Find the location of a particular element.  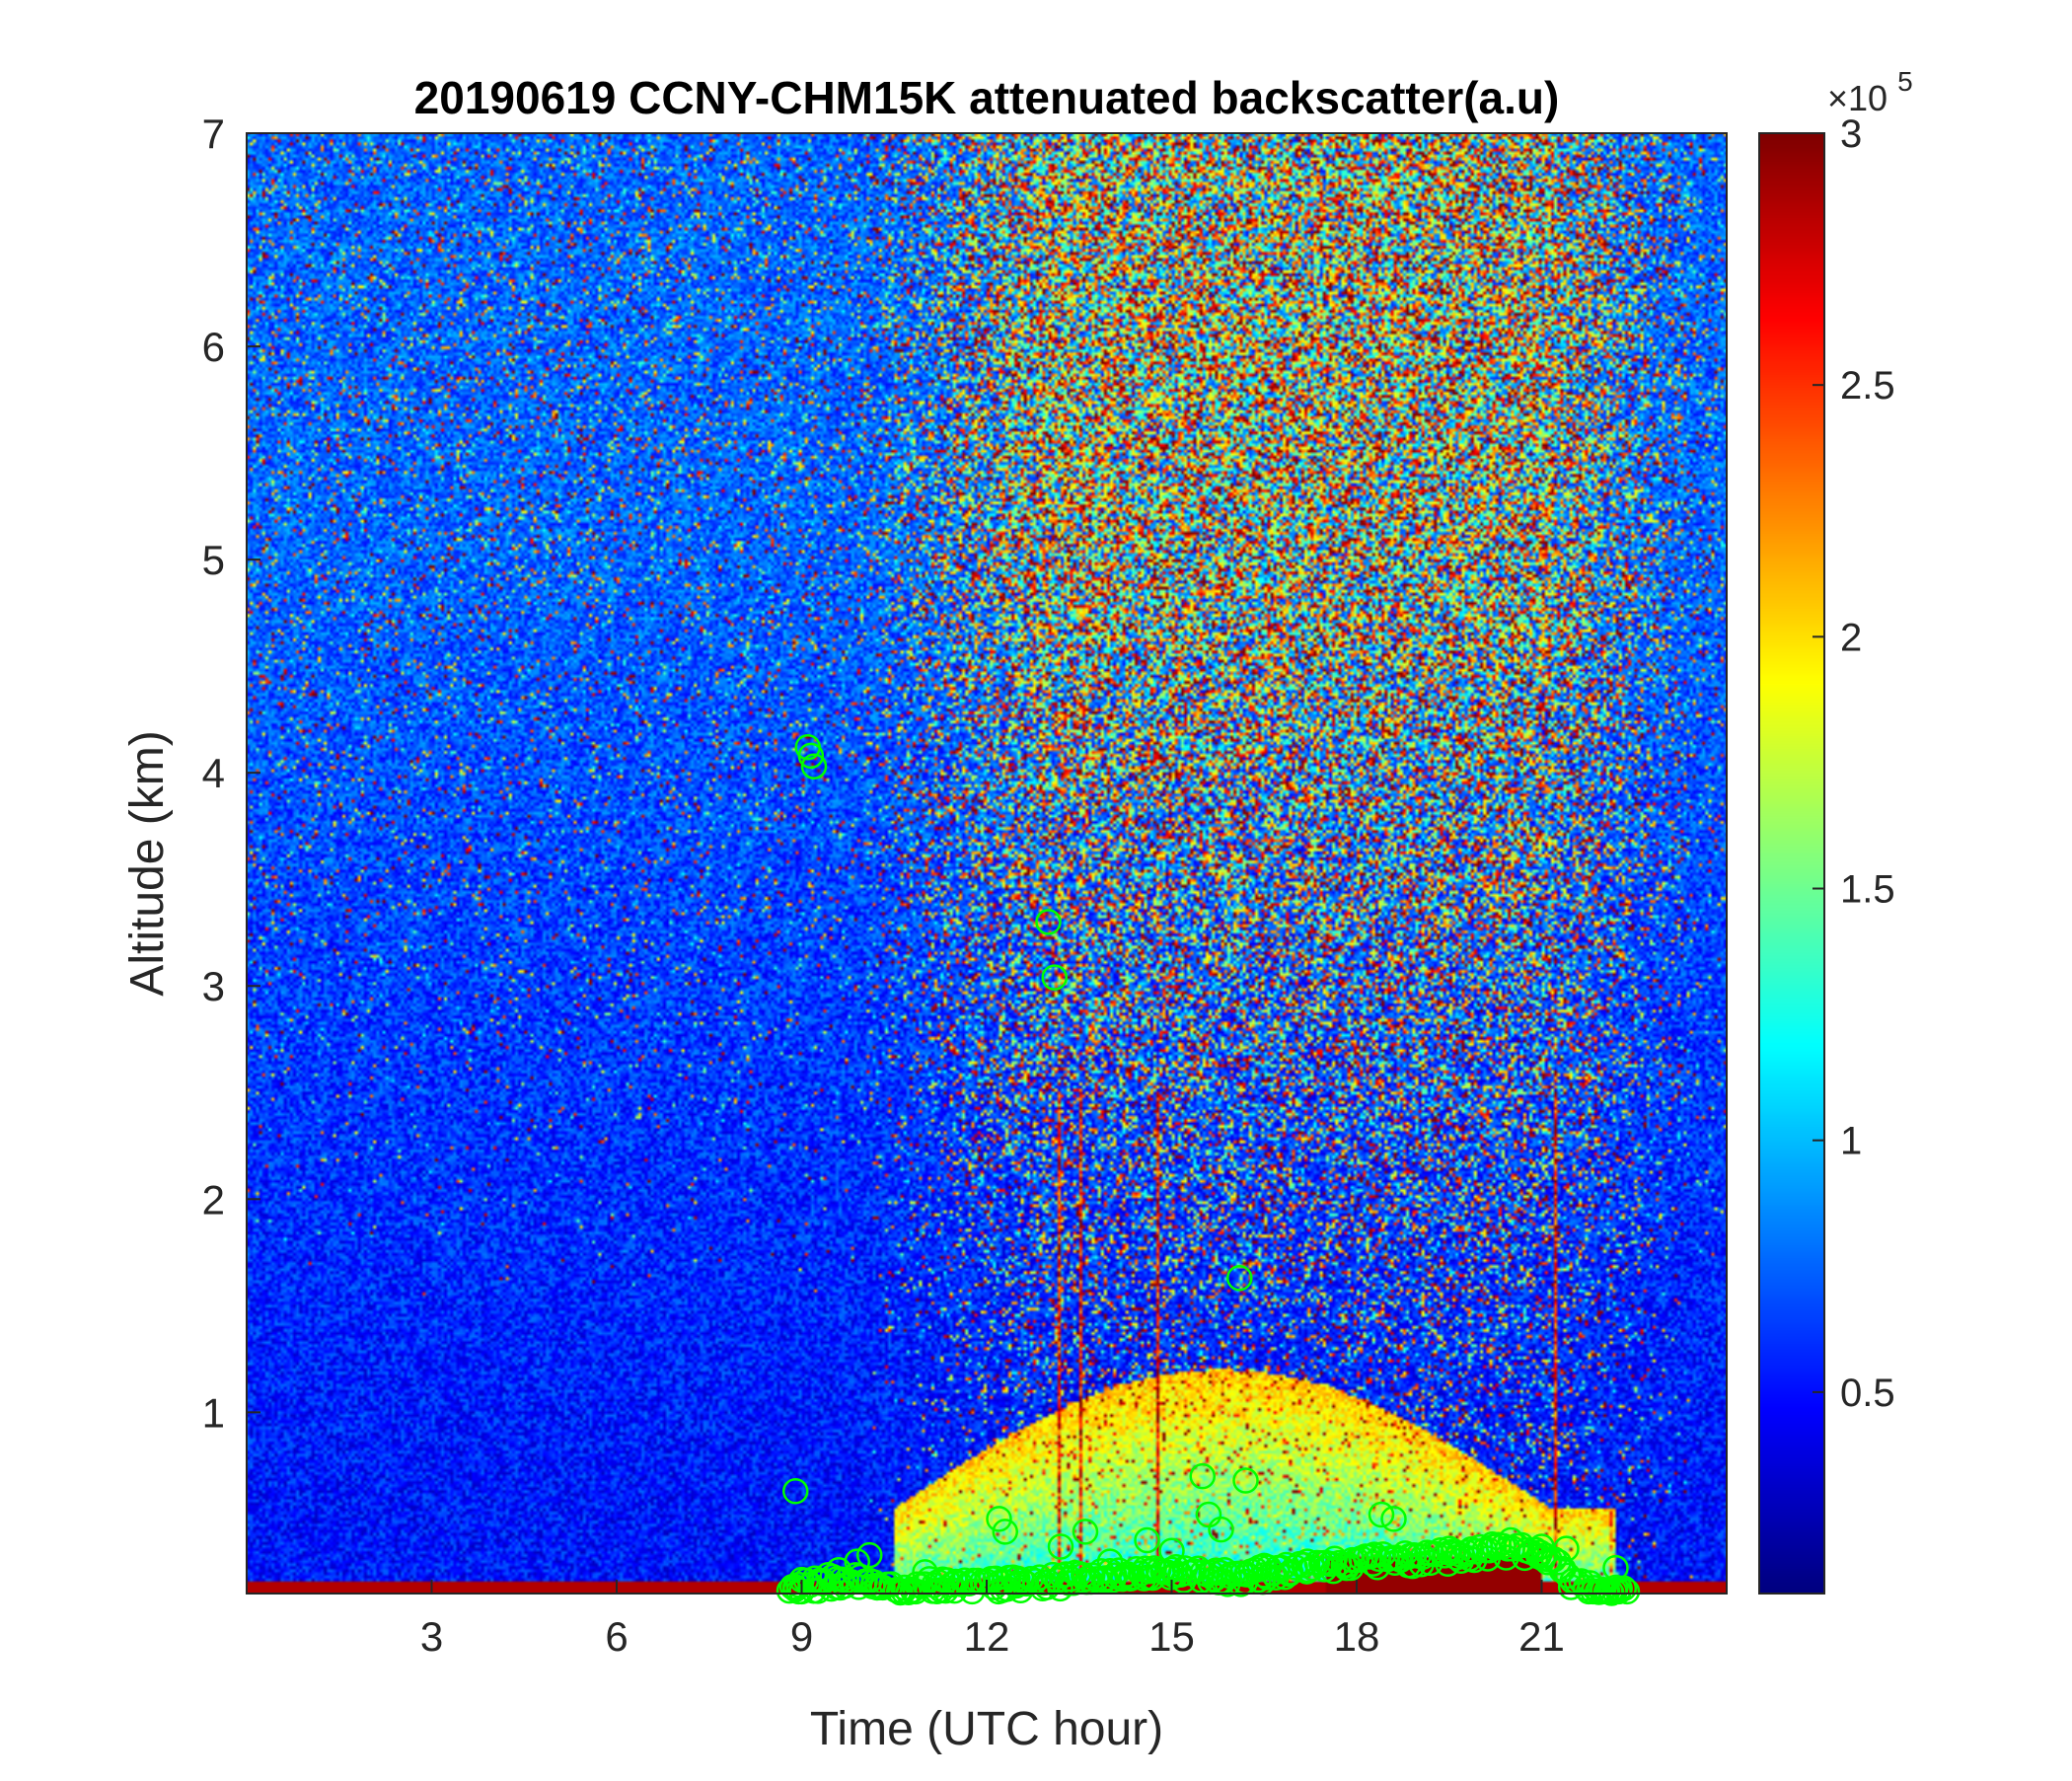

x-tick-label: 3 is located at coordinates (431, 1636).